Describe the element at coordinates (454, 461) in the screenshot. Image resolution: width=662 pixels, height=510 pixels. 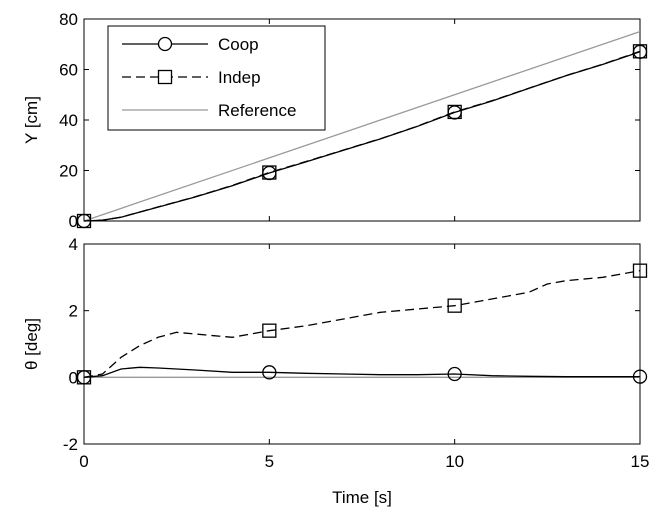
I see `x-tick-label: 10` at that location.